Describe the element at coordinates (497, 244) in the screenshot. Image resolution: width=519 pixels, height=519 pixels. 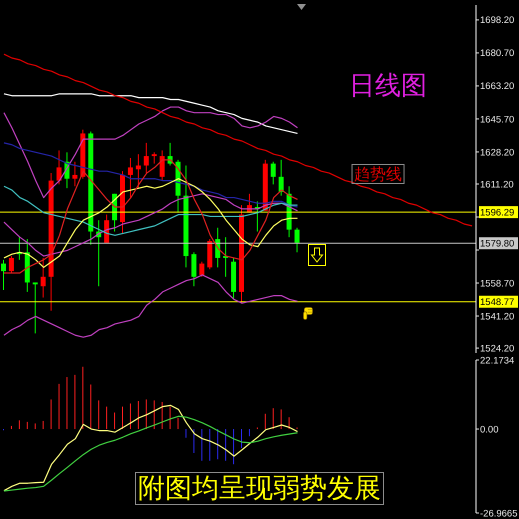
I see `ref-line-label: 1579.80` at that location.